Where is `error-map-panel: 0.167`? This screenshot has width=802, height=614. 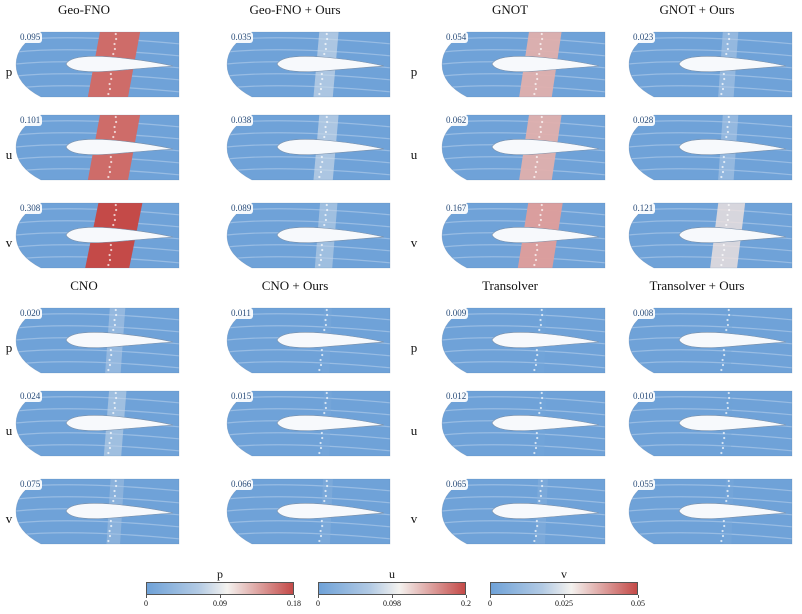 error-map-panel: 0.167 is located at coordinates (524, 235).